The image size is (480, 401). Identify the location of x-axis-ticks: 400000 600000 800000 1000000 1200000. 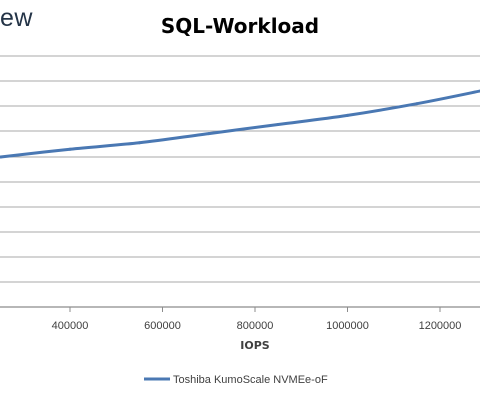
(257, 319).